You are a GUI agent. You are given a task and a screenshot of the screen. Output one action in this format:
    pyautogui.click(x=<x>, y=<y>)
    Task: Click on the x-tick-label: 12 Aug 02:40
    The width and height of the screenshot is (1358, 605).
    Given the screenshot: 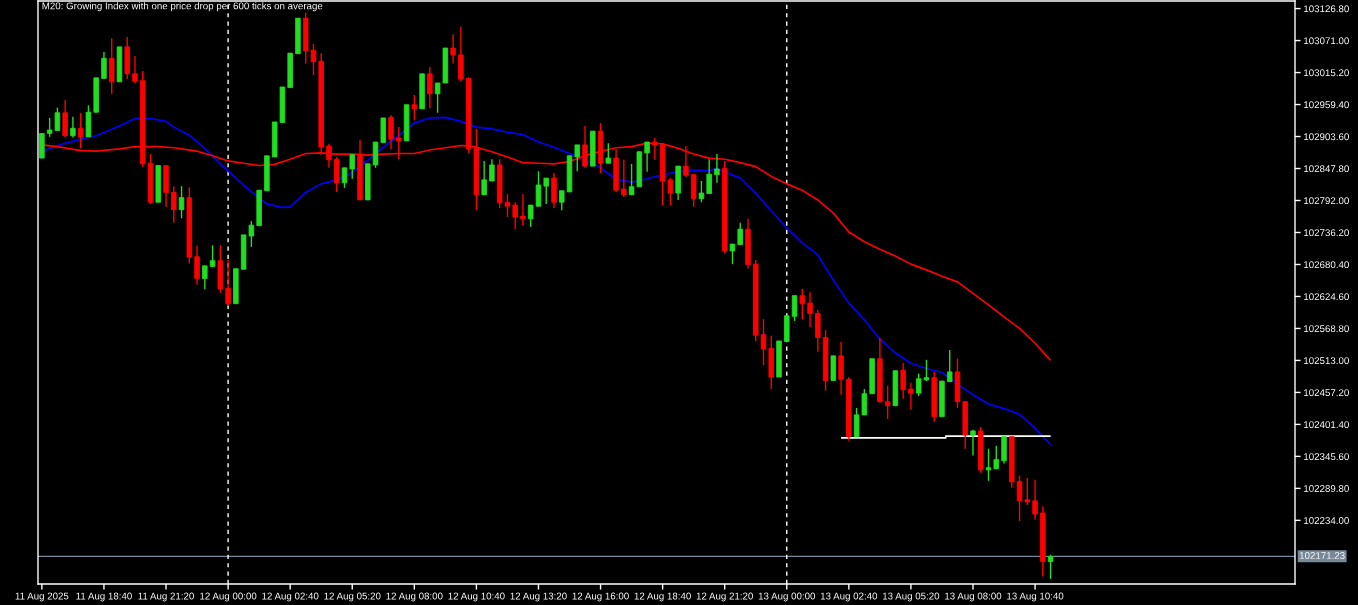 What is the action you would take?
    pyautogui.click(x=290, y=597)
    